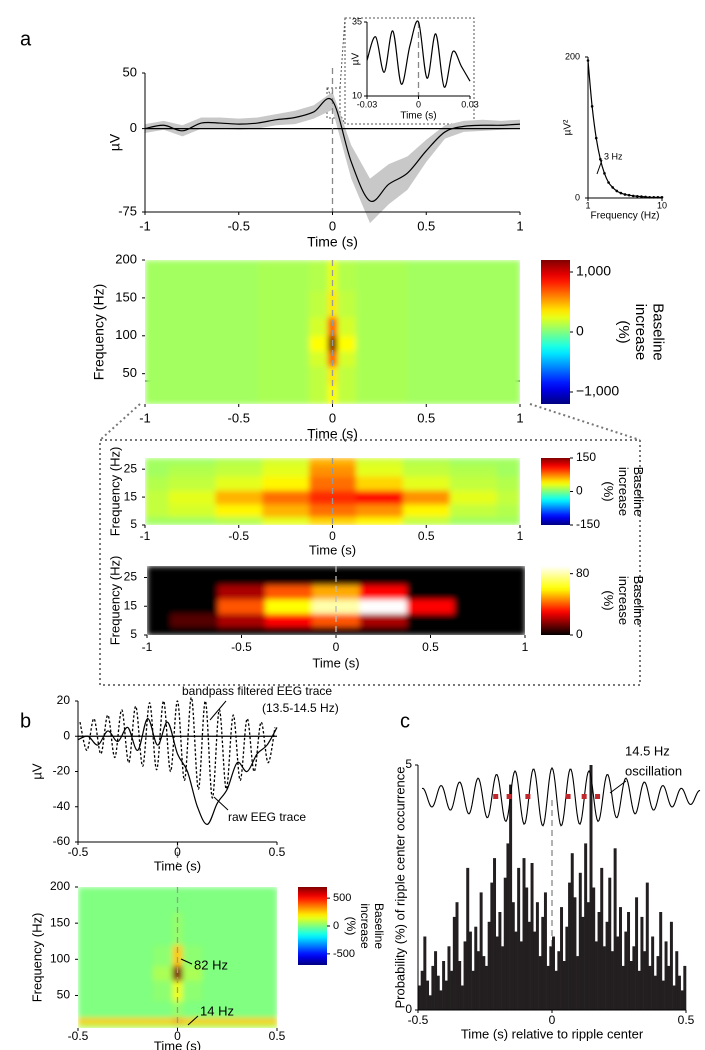 This screenshot has height=1050, width=705. What do you see at coordinates (133, 634) in the screenshot?
I see `y-tick-label: 5` at bounding box center [133, 634].